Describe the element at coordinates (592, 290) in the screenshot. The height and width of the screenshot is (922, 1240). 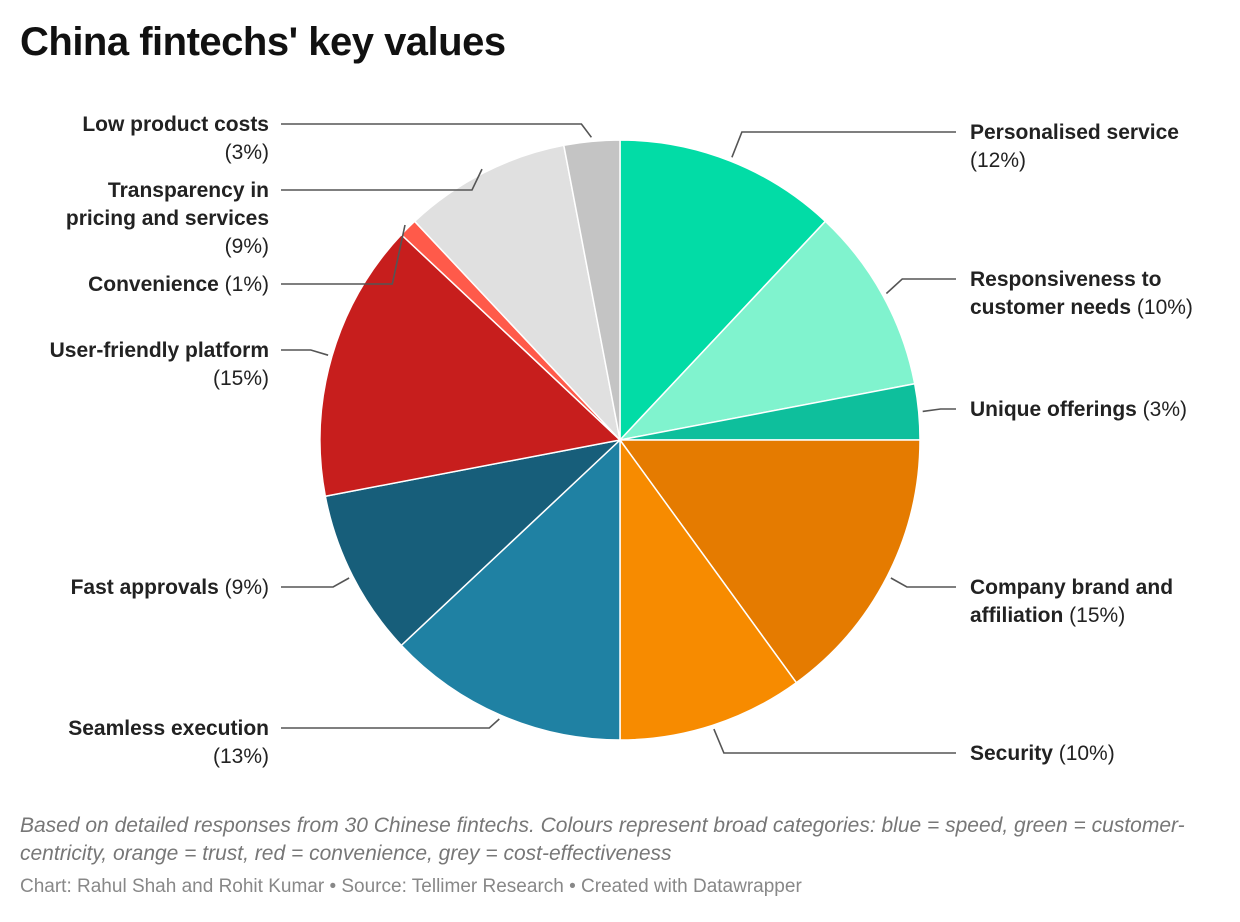
I see `pie-slice-low-product-costs` at that location.